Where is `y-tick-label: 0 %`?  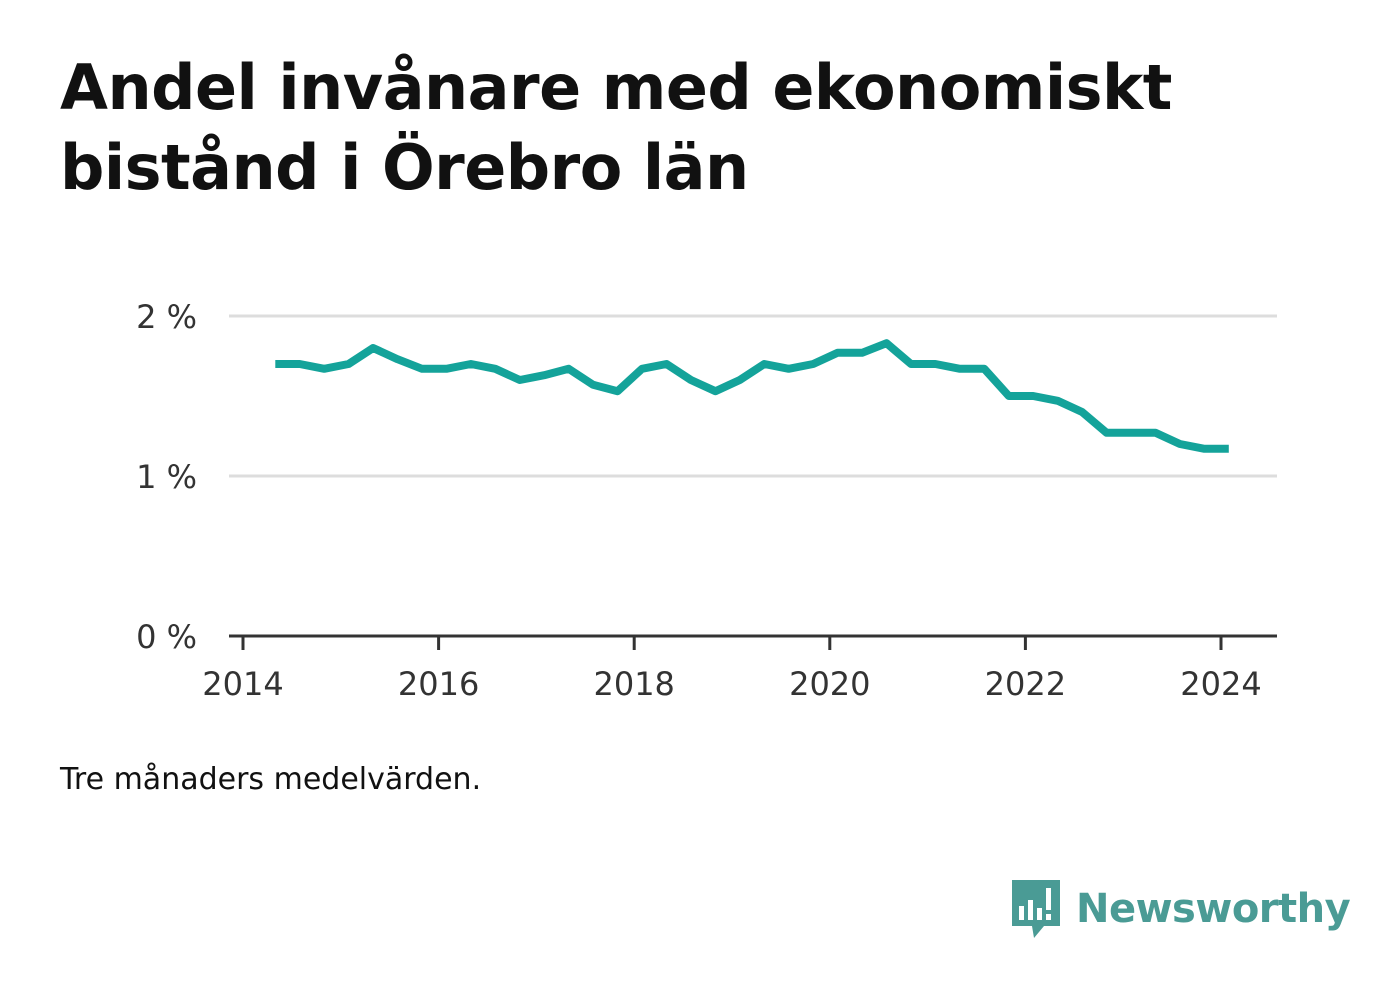 y-tick-label: 0 % is located at coordinates (166, 637).